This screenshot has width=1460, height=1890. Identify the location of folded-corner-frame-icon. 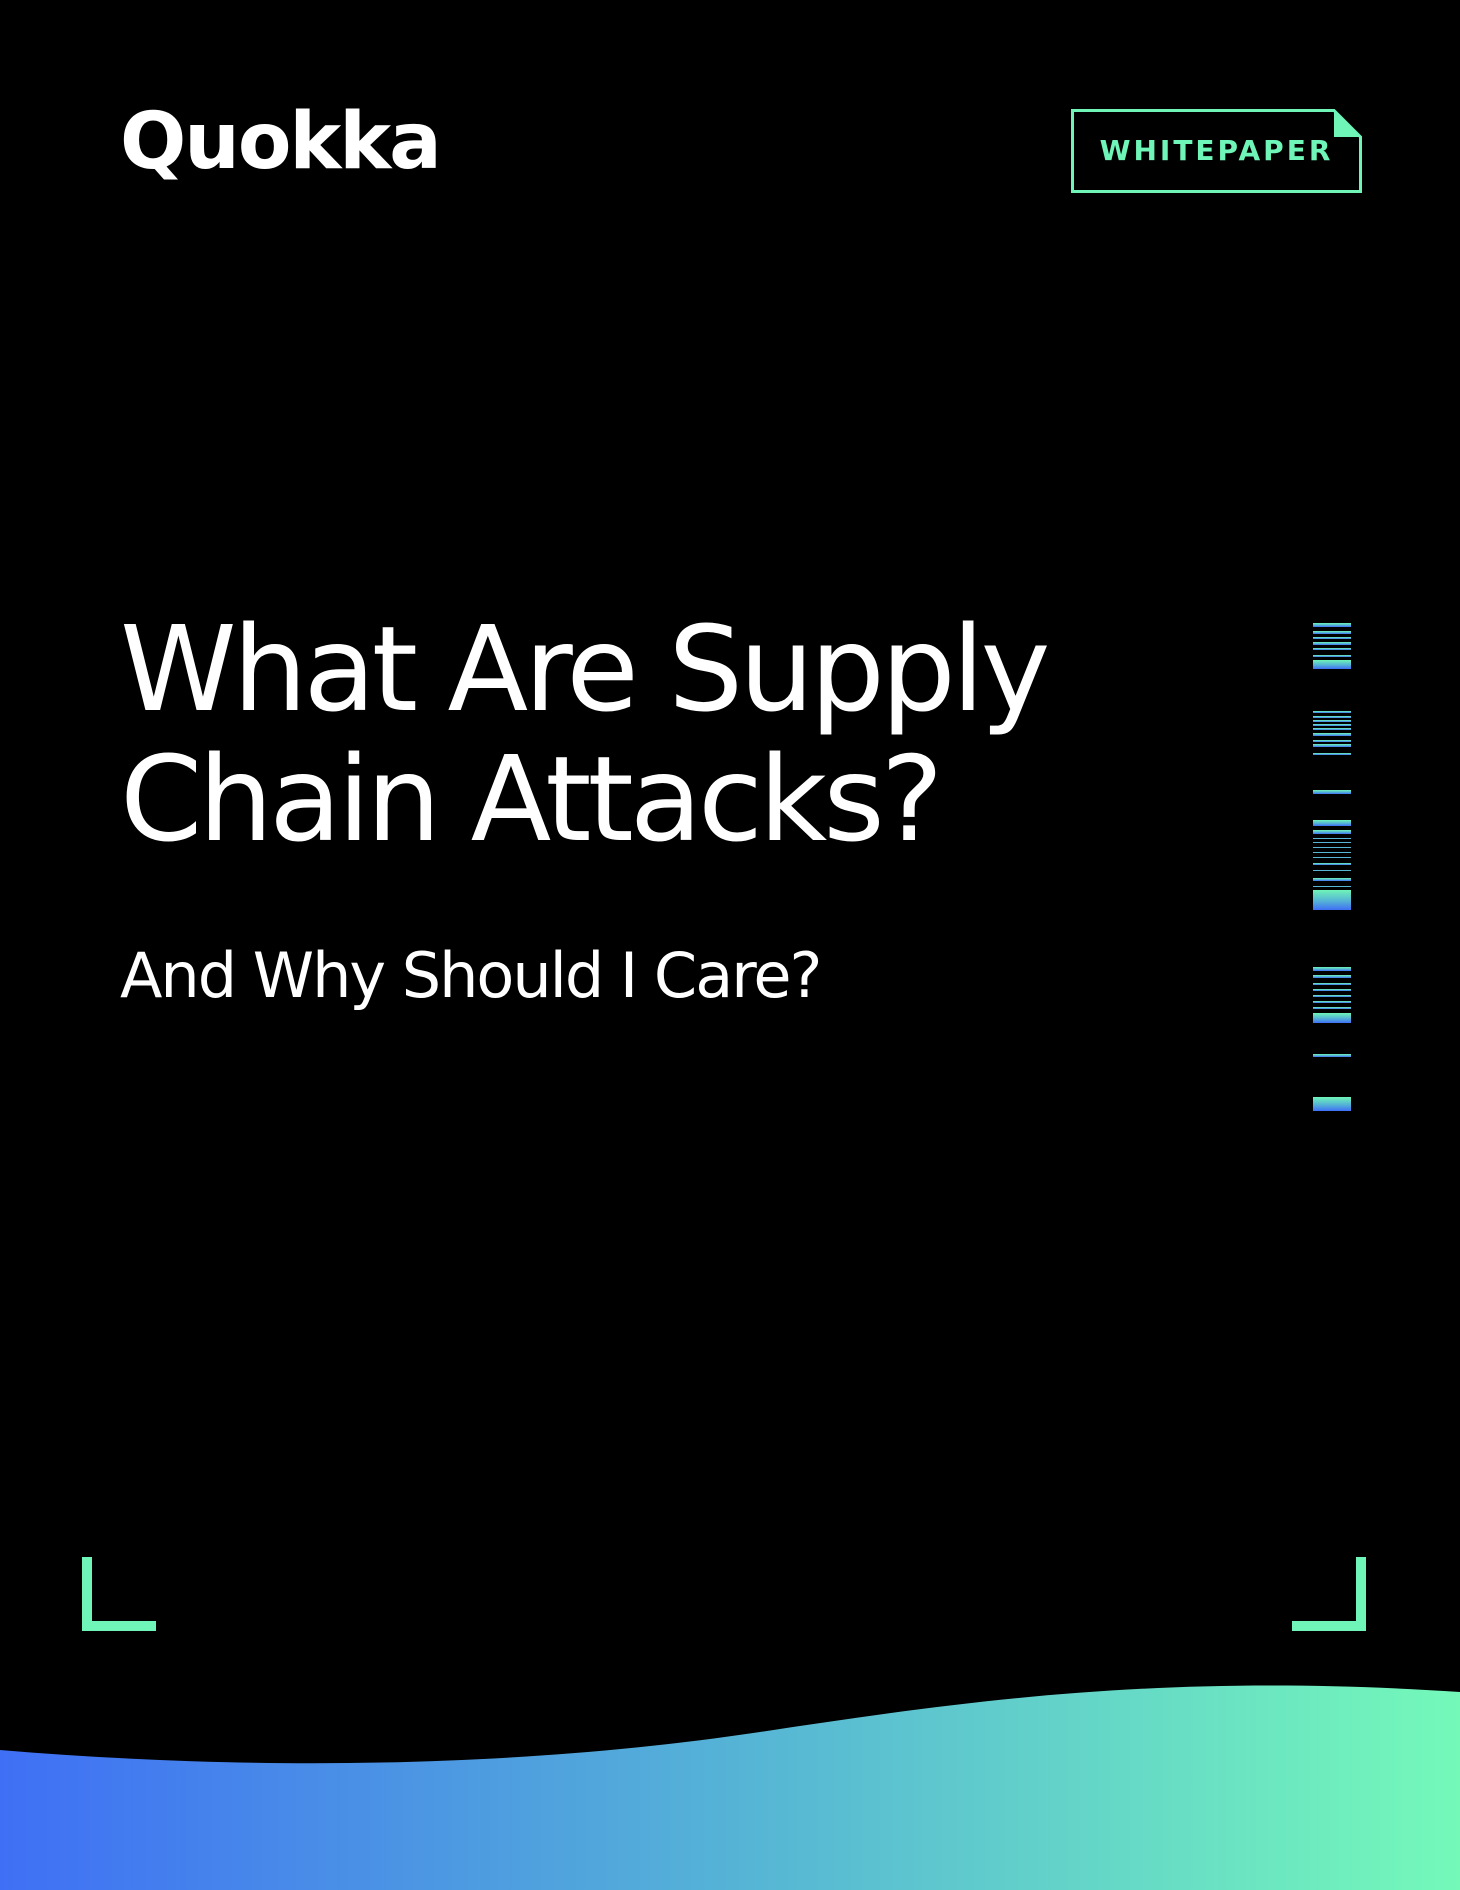
(1216, 151).